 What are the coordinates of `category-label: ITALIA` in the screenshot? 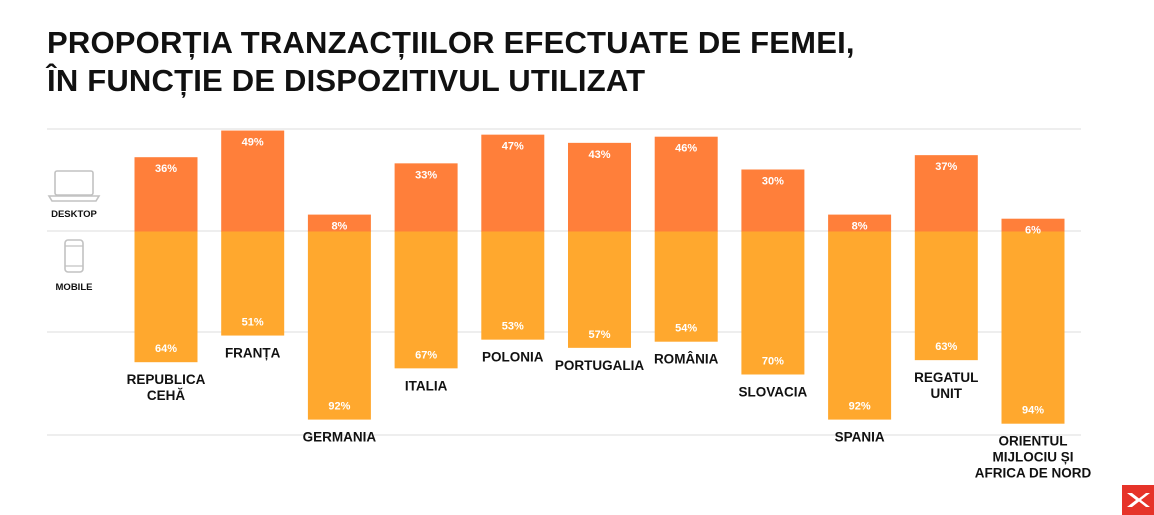 It's located at (426, 385).